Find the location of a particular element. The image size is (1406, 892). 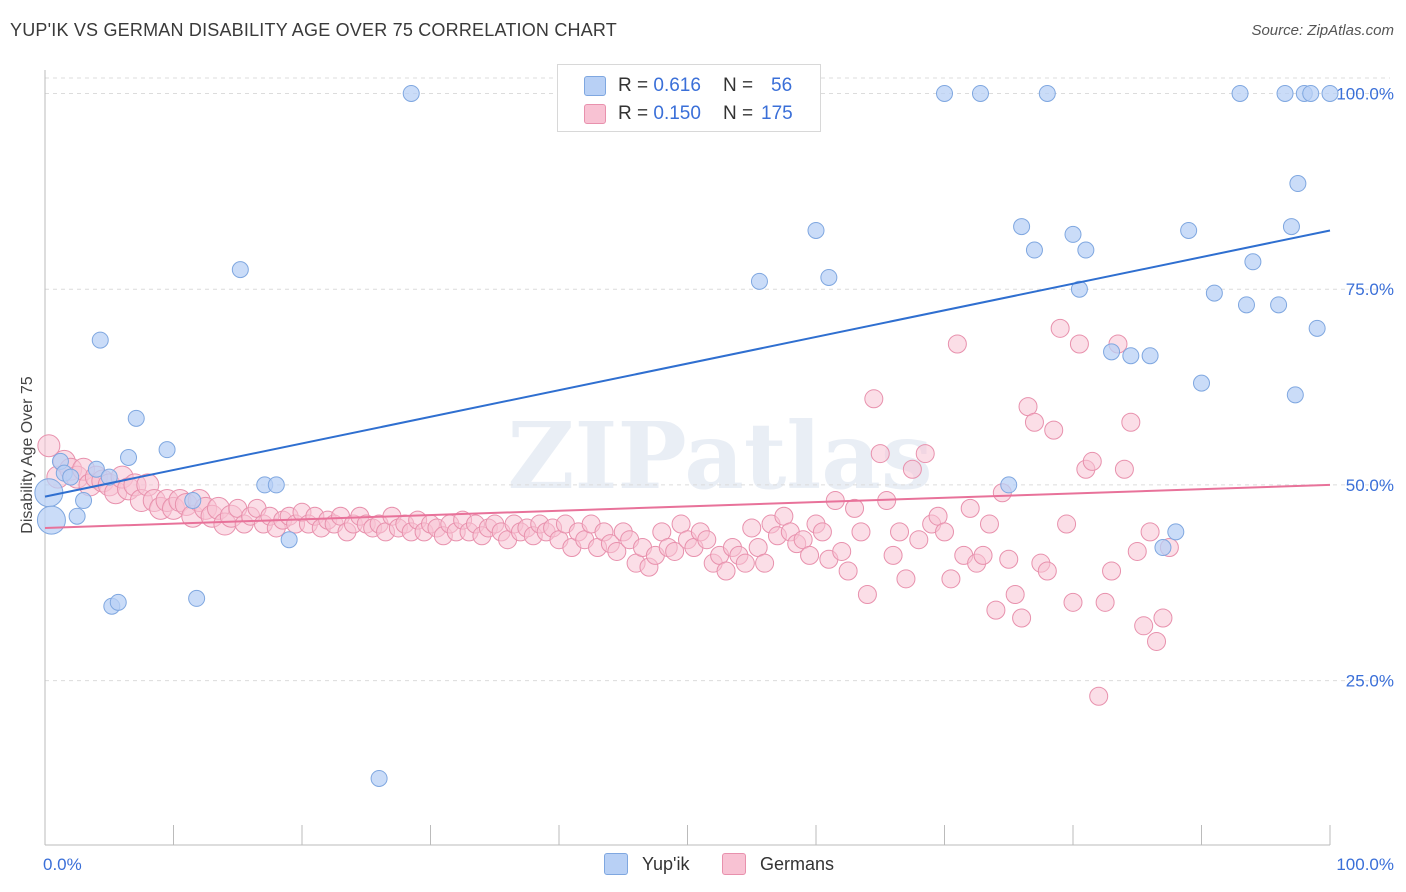

germans-trend-line is located at coordinates (687, 506).